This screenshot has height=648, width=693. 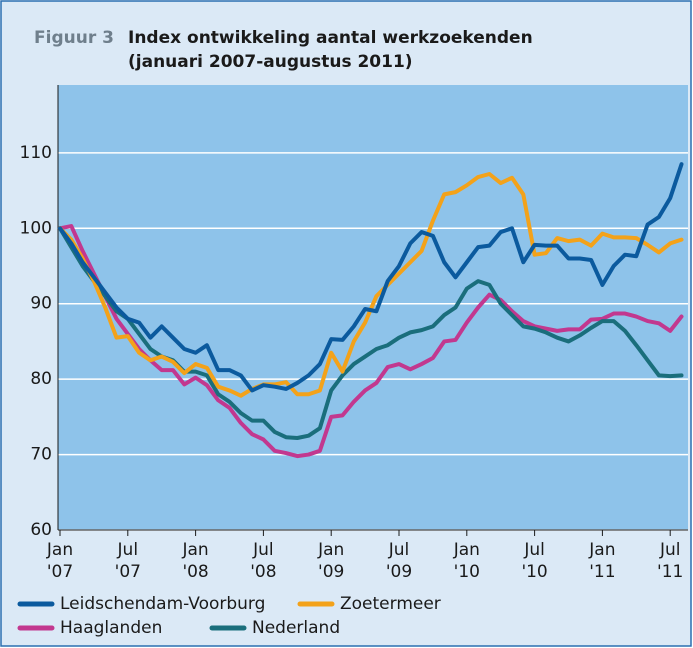 I want to click on y-tick-label: 80, so click(x=41, y=379).